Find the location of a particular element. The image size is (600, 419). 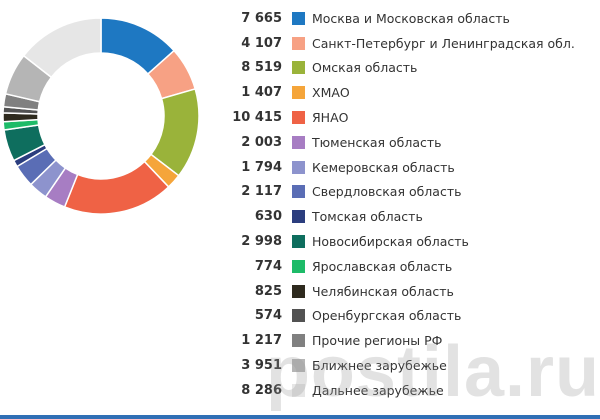

legend-item: 1 217 Прочие регионы РФ is located at coordinates (408, 340).